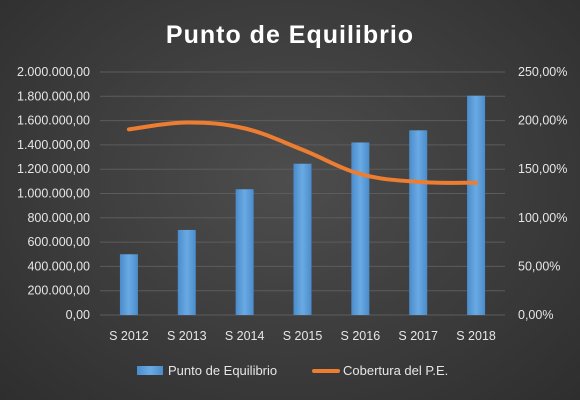  What do you see at coordinates (78, 315) in the screenshot?
I see `left-tick-label: 0,00` at bounding box center [78, 315].